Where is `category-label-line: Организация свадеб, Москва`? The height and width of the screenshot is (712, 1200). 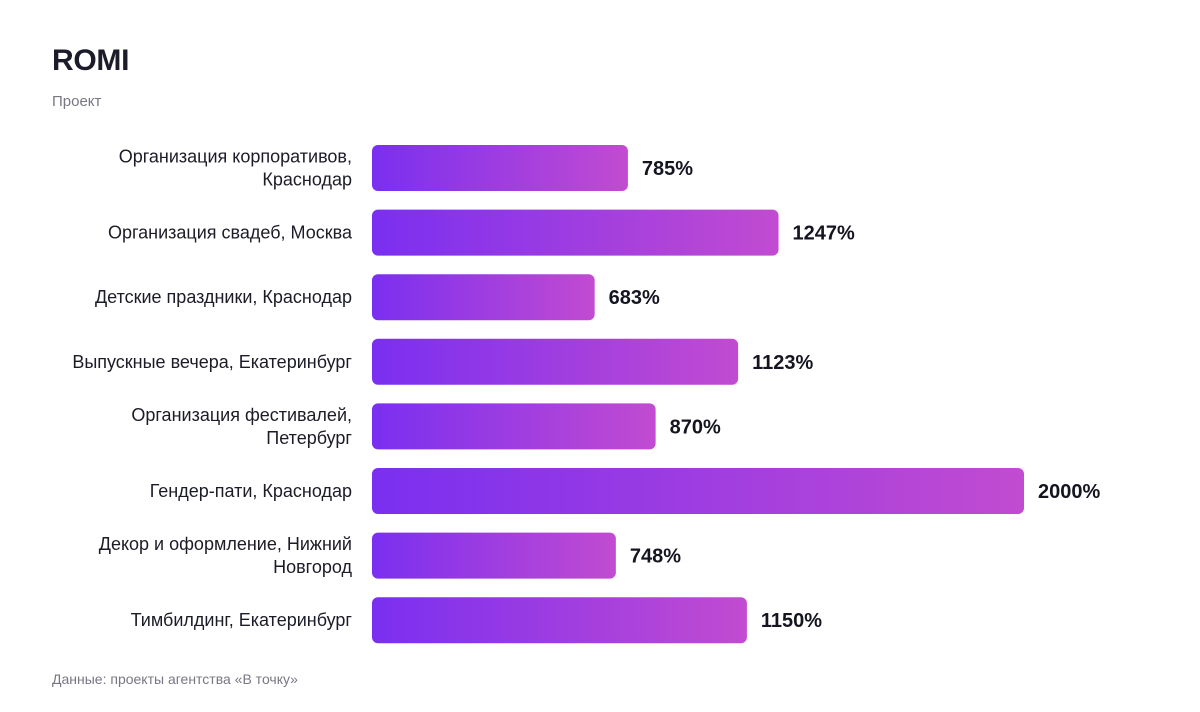 category-label-line: Организация свадеб, Москва is located at coordinates (230, 233).